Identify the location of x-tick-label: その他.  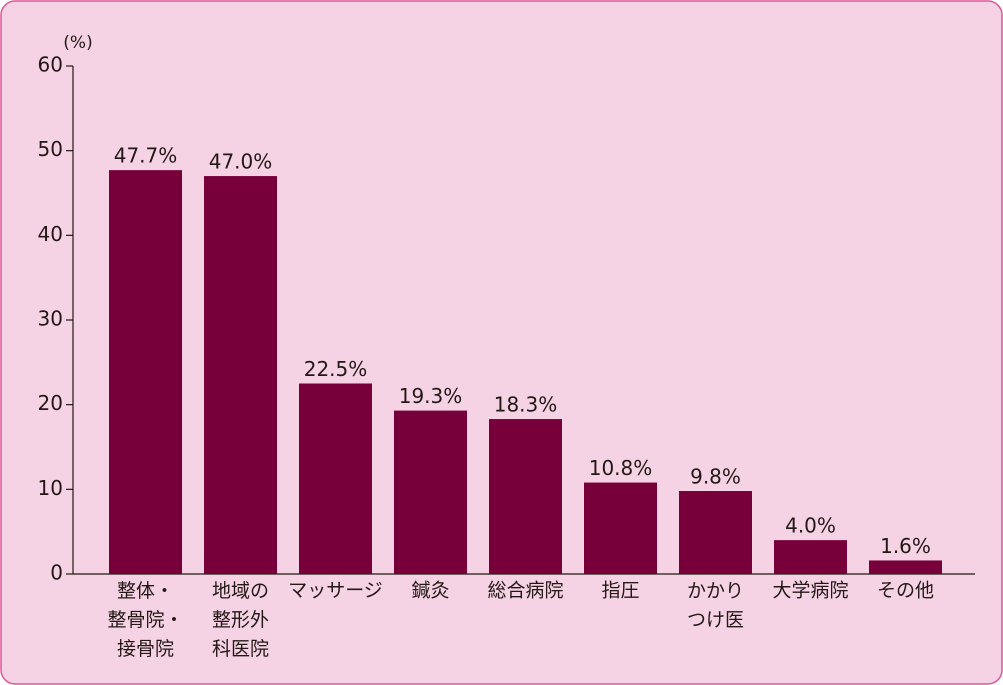
(905, 591).